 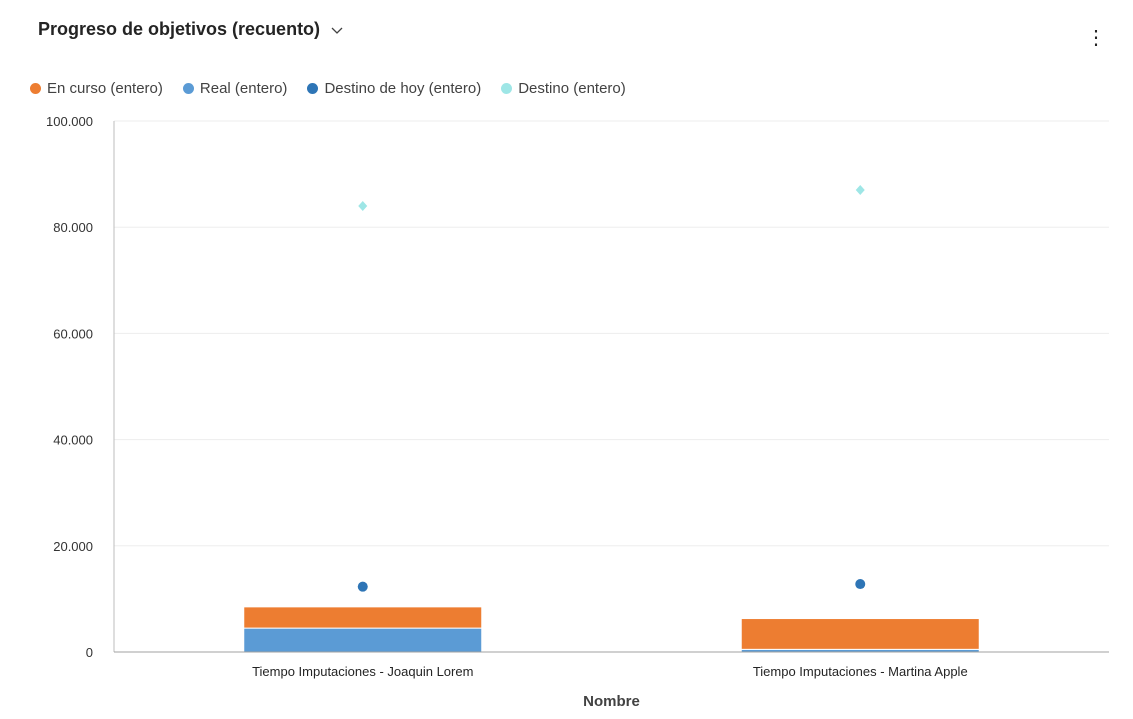 I want to click on legend-label: Real (entero), so click(x=243, y=88).